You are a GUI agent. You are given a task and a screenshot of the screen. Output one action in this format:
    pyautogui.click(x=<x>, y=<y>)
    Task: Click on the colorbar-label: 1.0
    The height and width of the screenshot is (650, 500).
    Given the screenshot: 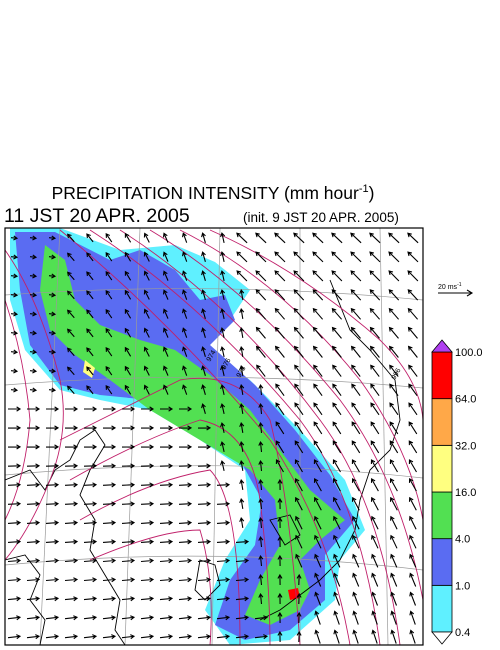 What is the action you would take?
    pyautogui.click(x=462, y=586)
    